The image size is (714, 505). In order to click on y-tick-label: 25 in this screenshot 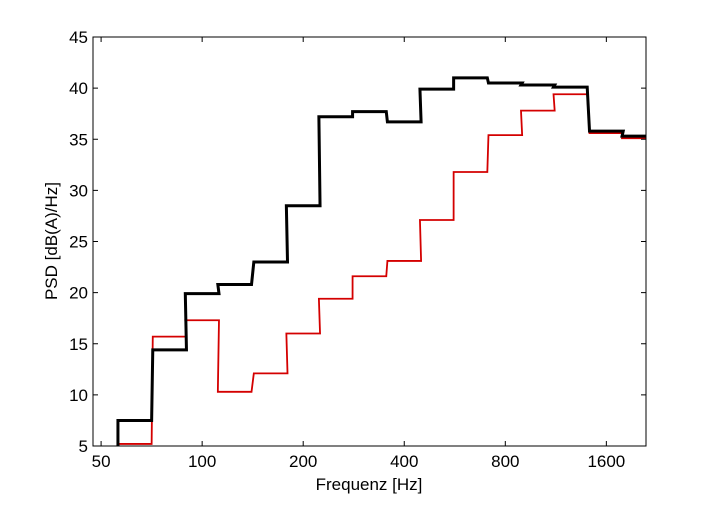, I will do `click(78, 242)`.